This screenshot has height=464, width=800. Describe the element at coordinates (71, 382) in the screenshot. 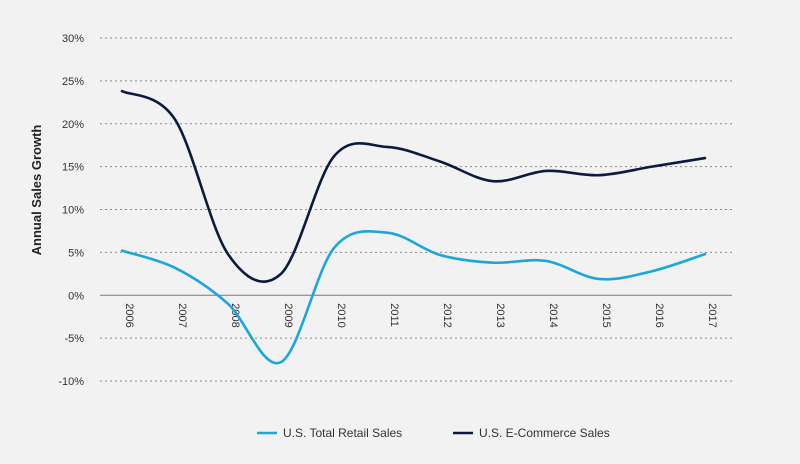

I see `y-tick-label: -10%` at that location.